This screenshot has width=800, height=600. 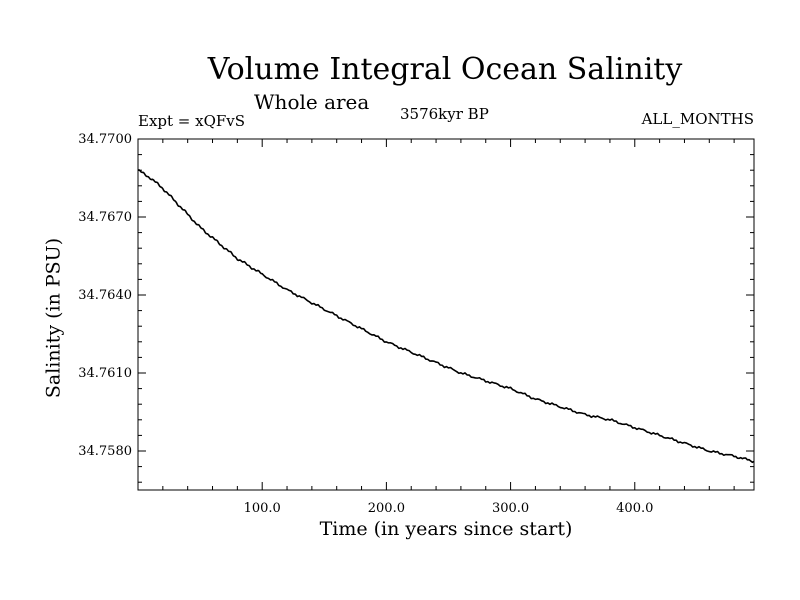 I want to click on x-axis-label: Time (in years since start), so click(x=446, y=529).